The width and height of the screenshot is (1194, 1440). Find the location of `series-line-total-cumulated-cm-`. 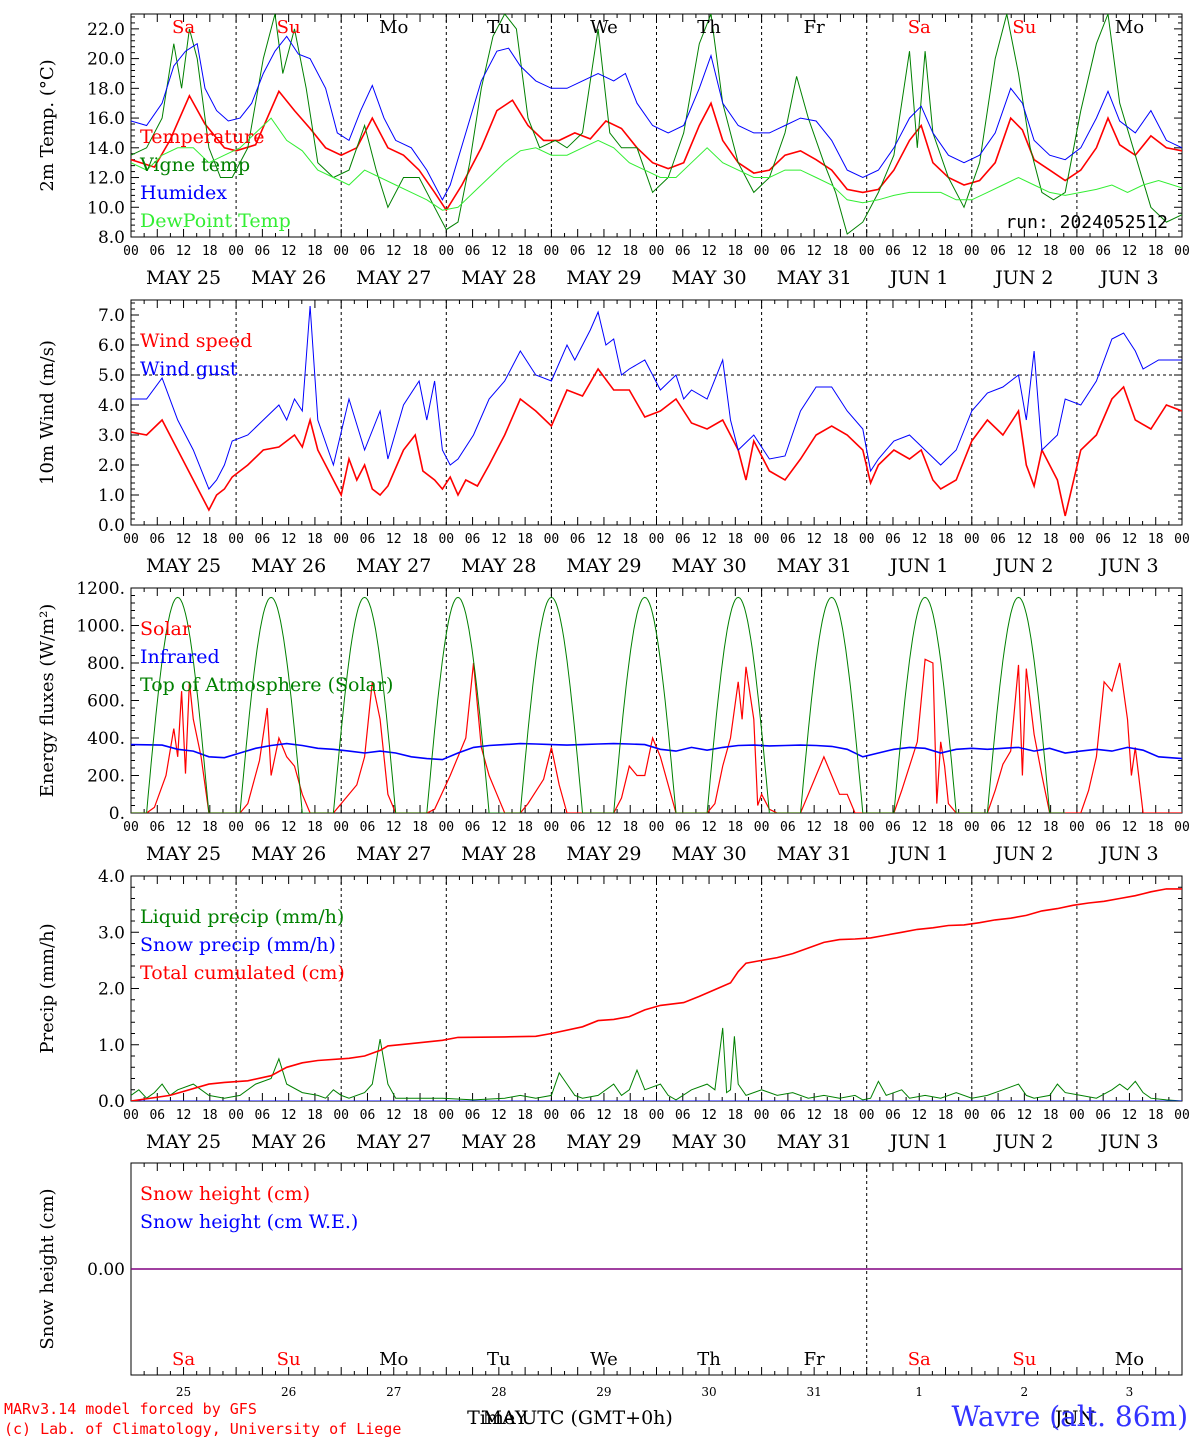

series-line-total-cumulated-cm- is located at coordinates (656, 994).